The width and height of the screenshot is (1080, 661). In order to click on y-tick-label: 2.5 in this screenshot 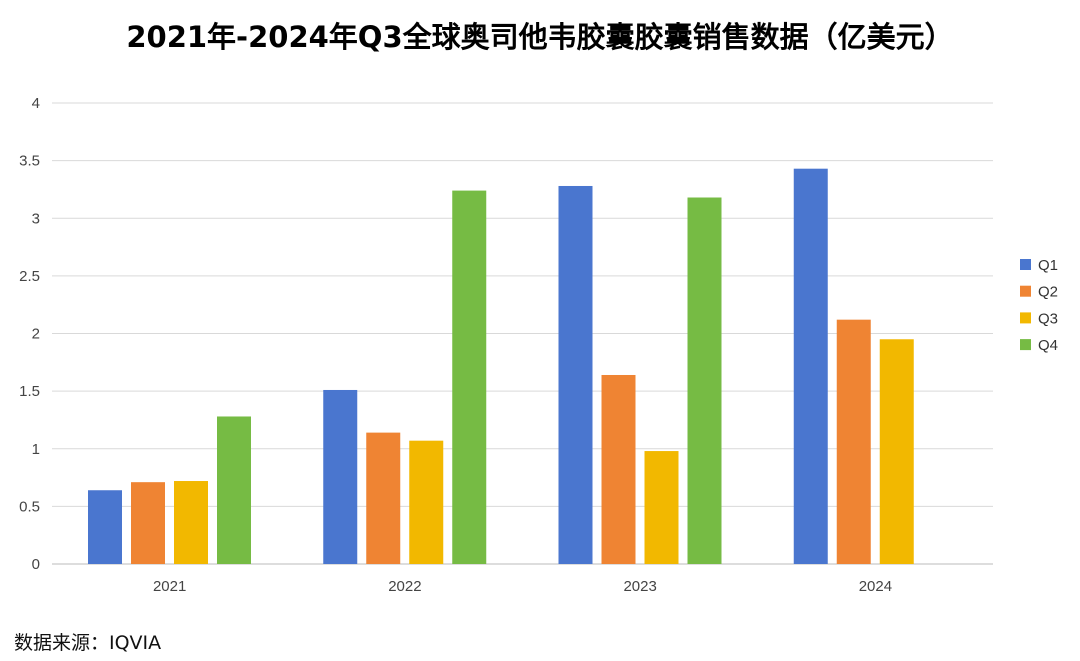, I will do `click(29, 276)`.